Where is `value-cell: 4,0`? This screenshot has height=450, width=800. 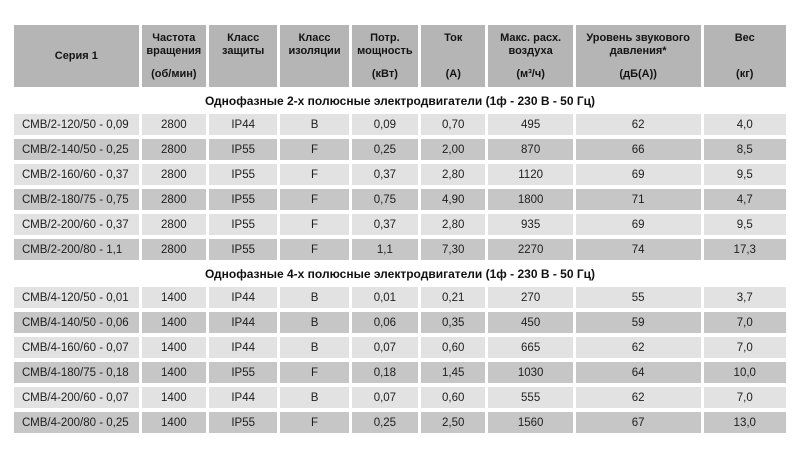
value-cell: 4,0 is located at coordinates (744, 124).